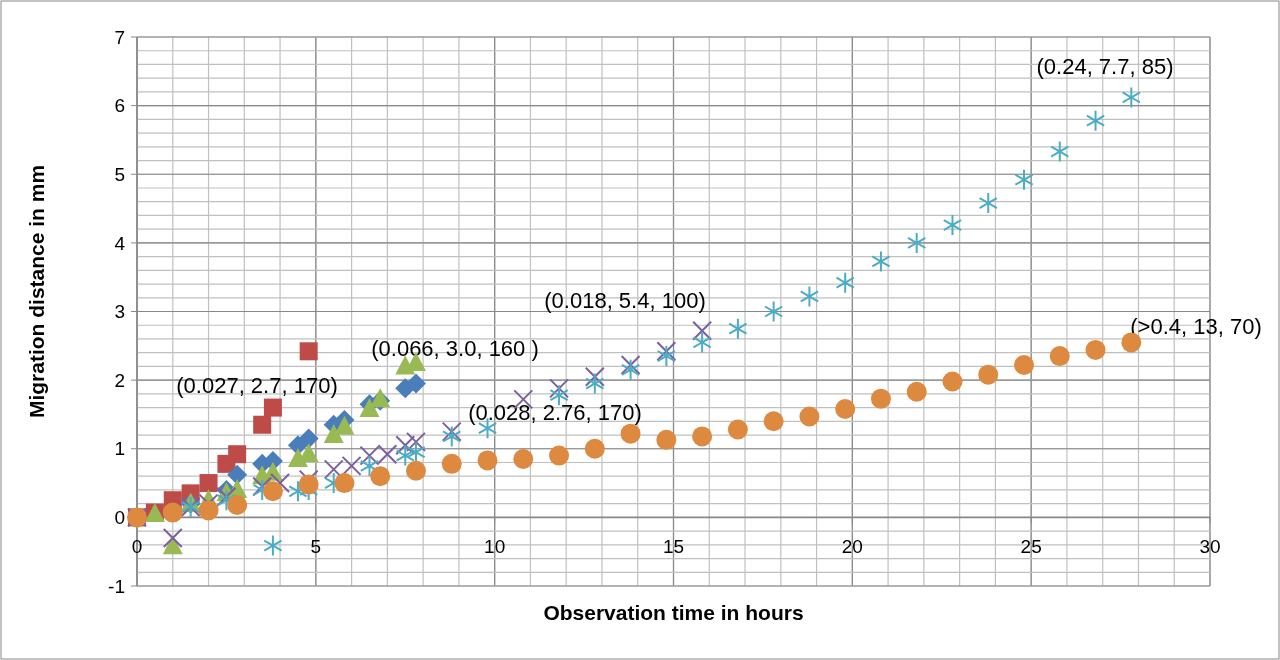  What do you see at coordinates (1105, 66) in the screenshot?
I see `annotation: (0.24, 7.7, 85)` at bounding box center [1105, 66].